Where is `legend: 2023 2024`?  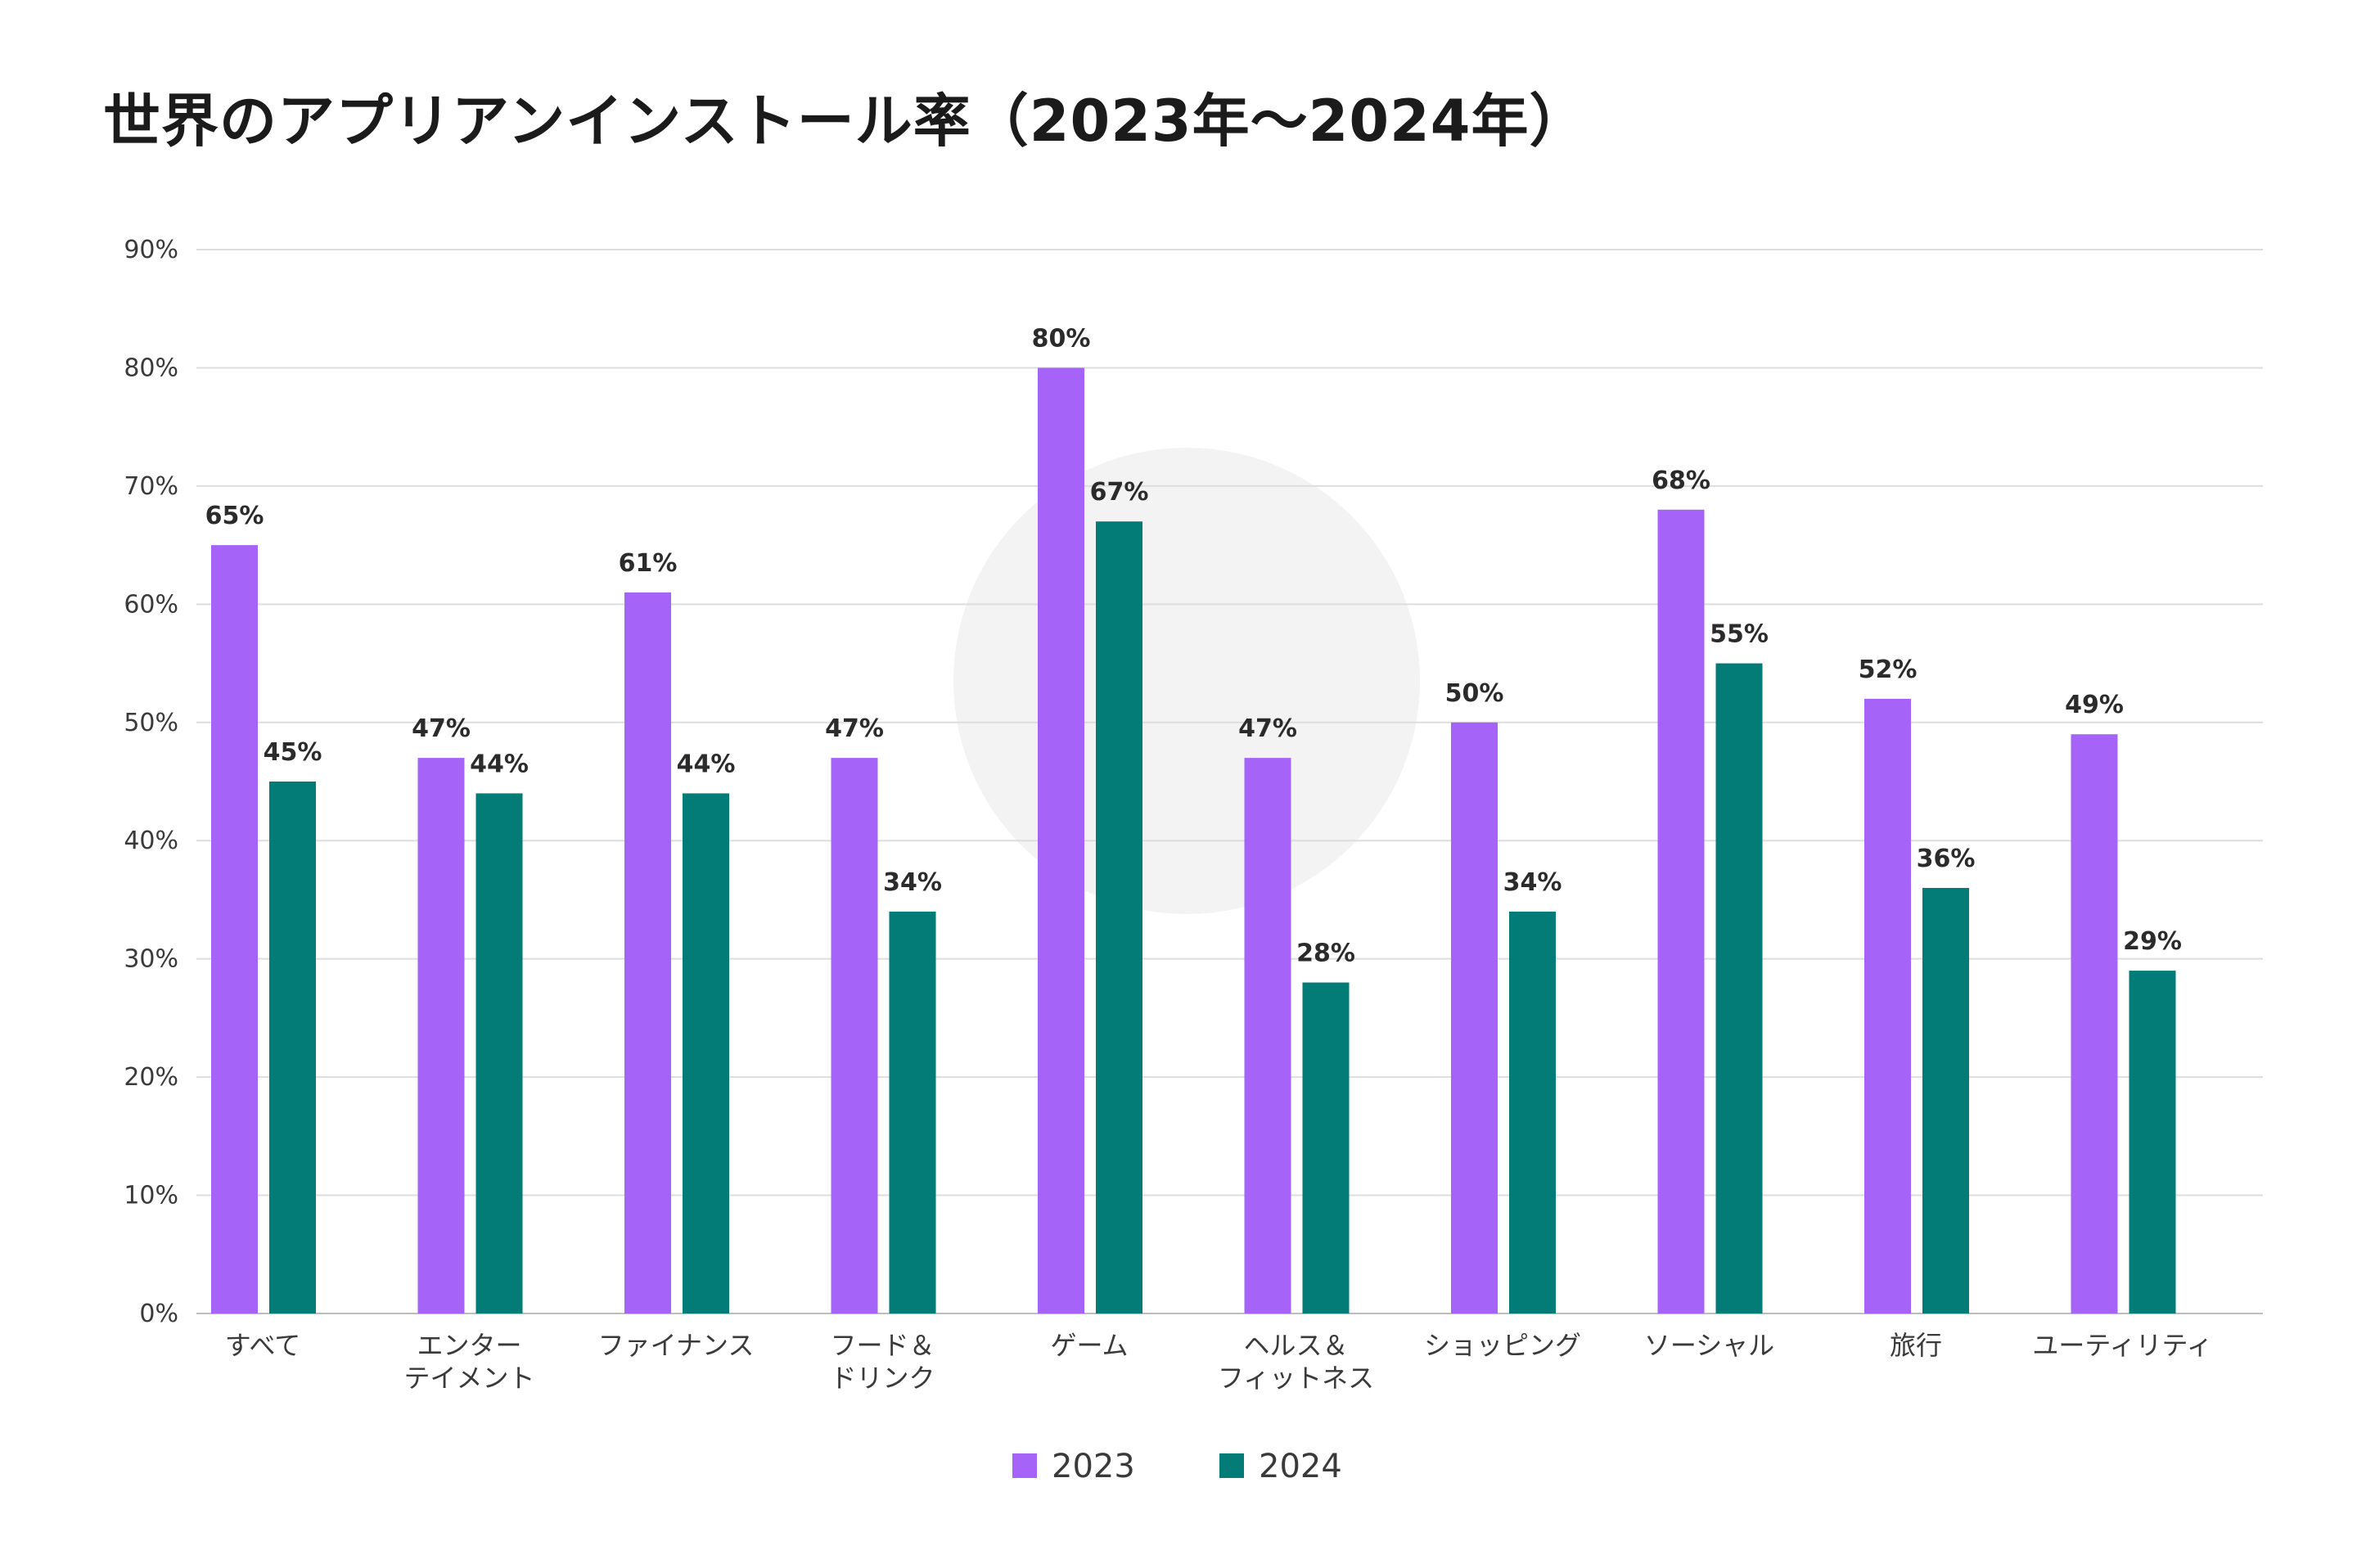
legend: 2023 2024 is located at coordinates (1177, 1466).